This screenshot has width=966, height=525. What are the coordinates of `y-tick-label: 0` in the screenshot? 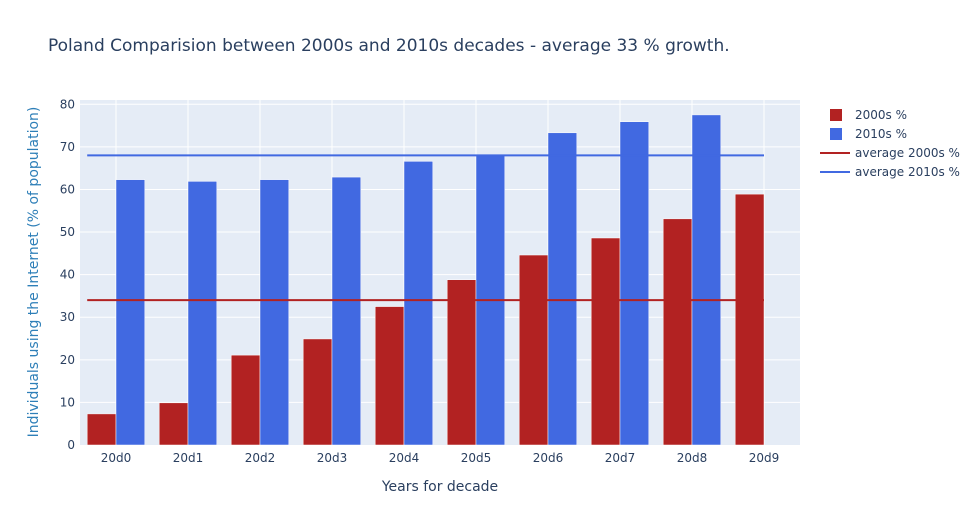 It's located at (71, 445).